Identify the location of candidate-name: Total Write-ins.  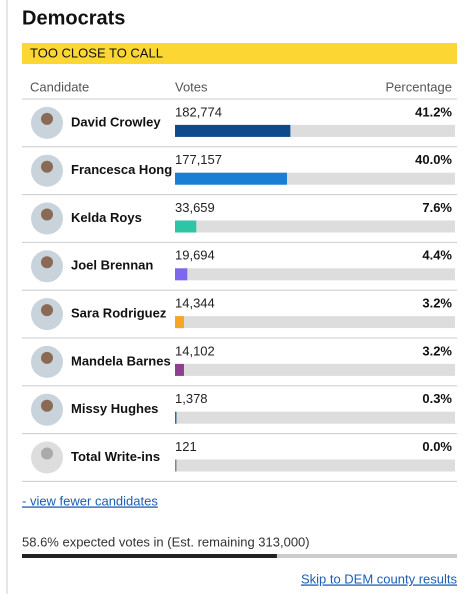
(115, 456).